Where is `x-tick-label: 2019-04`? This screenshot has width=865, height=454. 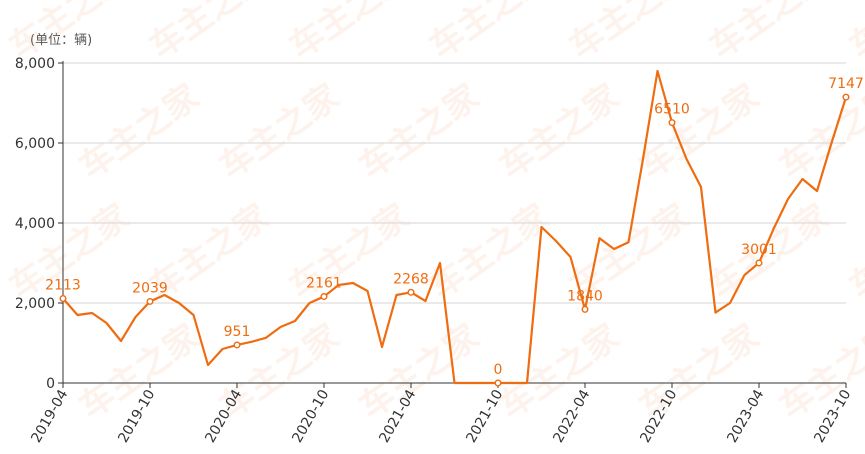
x-tick-label: 2019-04 is located at coordinates (49, 416).